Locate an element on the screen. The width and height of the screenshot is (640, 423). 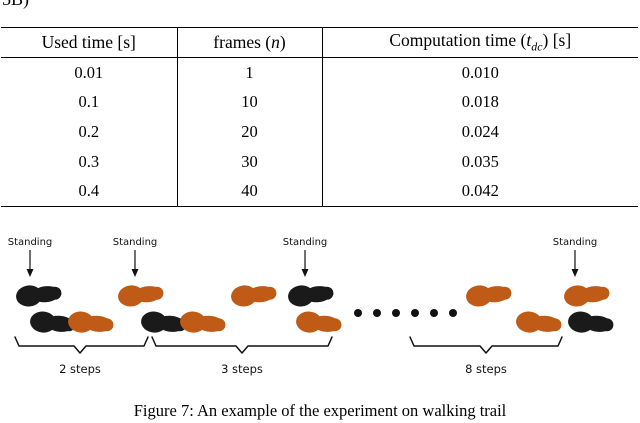
col-header-used-time: Used time [s] is located at coordinates (89, 42).